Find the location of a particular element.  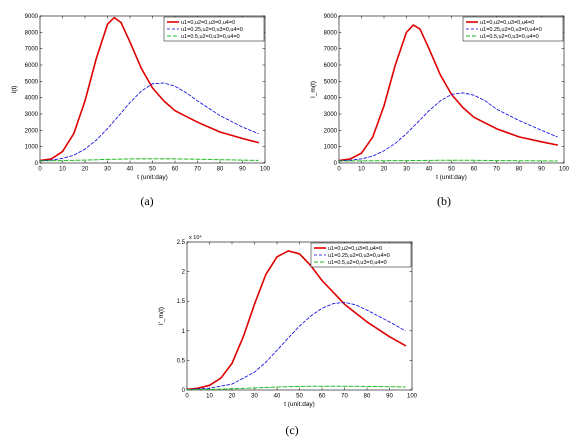

y-tick-label: 2 is located at coordinates (184, 273).